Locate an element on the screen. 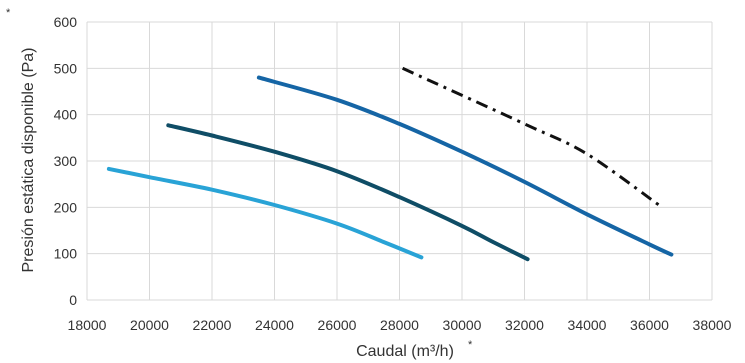 The width and height of the screenshot is (745, 363). y-tick-label: 500 is located at coordinates (66, 68).